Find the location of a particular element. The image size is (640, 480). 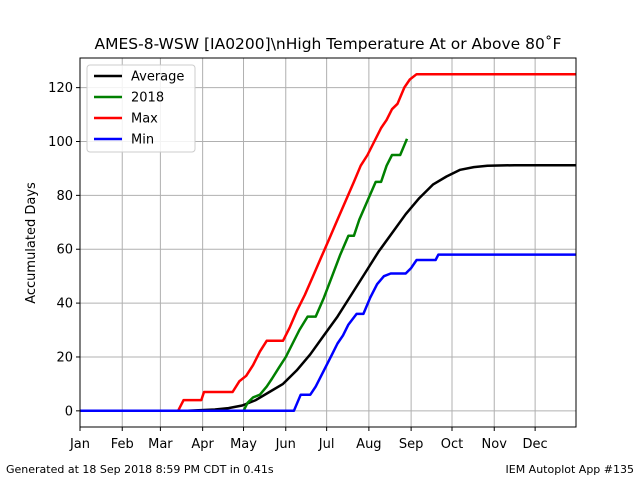

x-tick-label: Jun is located at coordinates (285, 444).